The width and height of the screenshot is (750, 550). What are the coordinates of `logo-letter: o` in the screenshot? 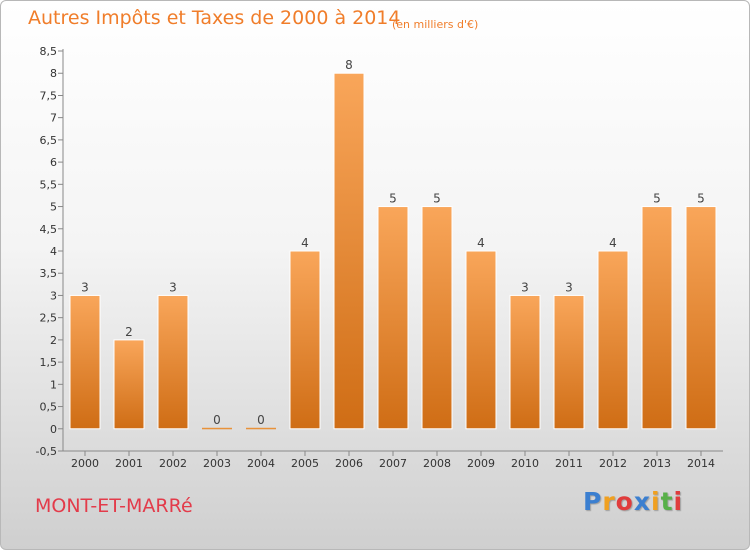 It's located at (624, 501).